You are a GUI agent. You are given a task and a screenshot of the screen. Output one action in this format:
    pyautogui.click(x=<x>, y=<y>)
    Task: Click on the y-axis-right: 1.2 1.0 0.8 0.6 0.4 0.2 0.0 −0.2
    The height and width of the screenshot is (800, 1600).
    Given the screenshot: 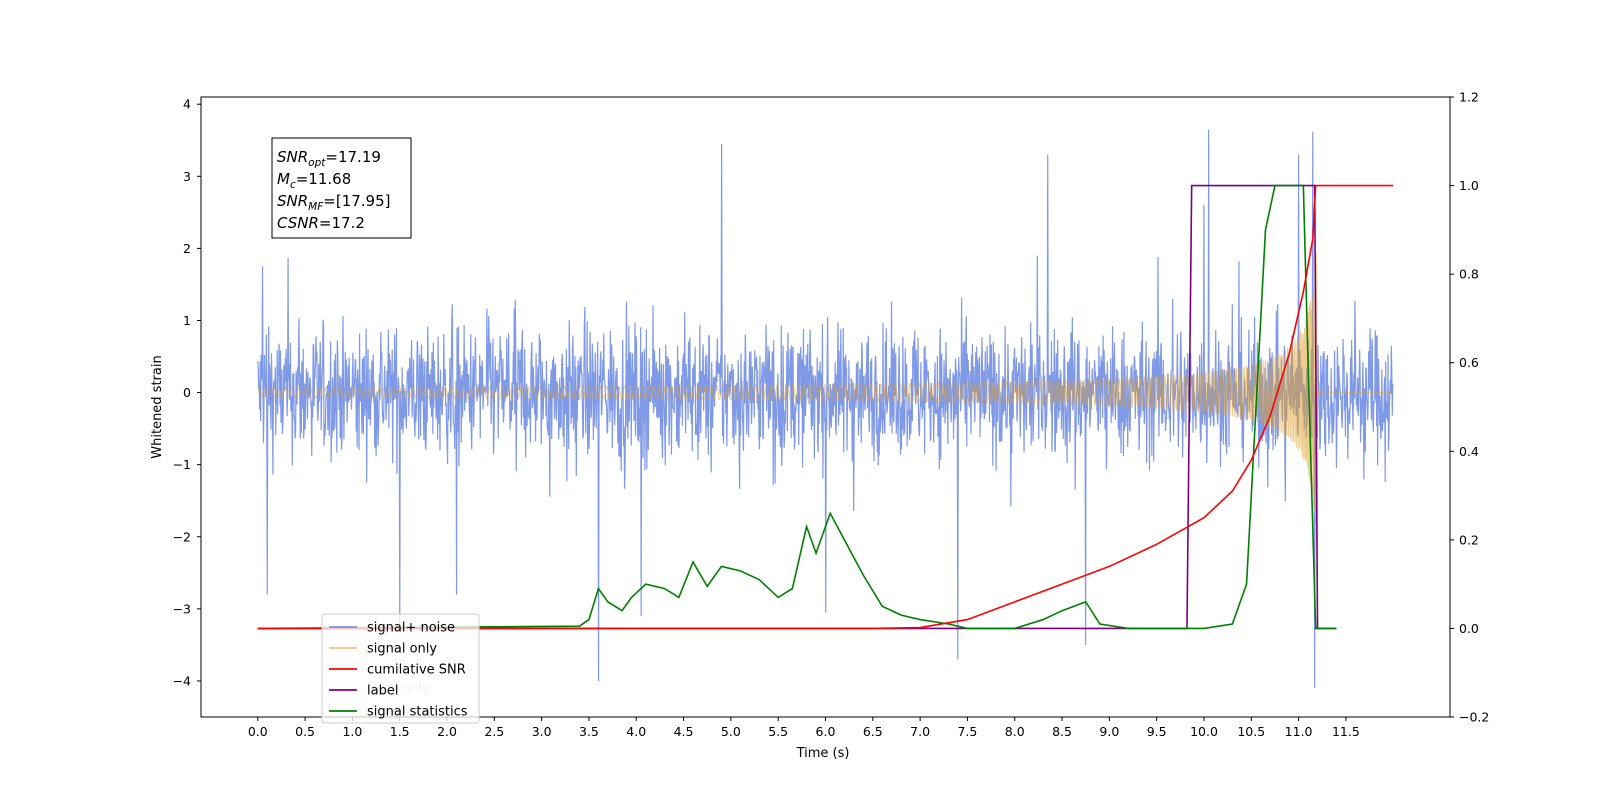 What is the action you would take?
    pyautogui.click(x=1469, y=407)
    